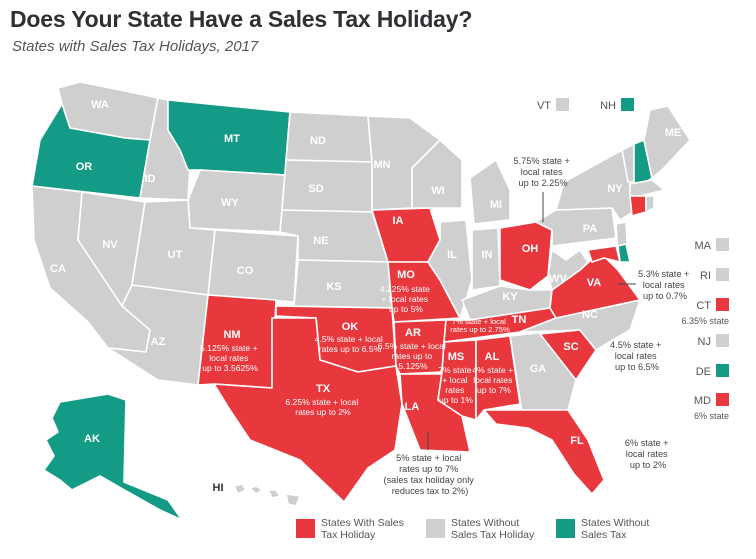 The height and width of the screenshot is (559, 756). I want to click on state-label-ak: AK, so click(92, 439).